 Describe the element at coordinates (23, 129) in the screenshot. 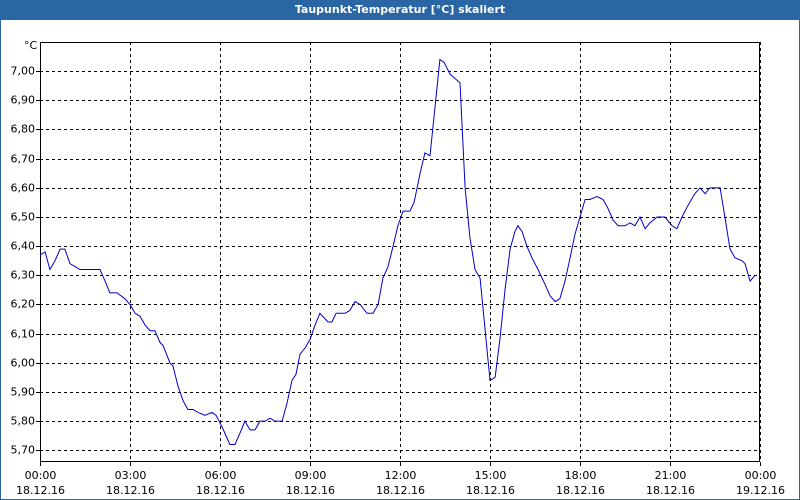

I see `y-tick-label: 6,80` at that location.